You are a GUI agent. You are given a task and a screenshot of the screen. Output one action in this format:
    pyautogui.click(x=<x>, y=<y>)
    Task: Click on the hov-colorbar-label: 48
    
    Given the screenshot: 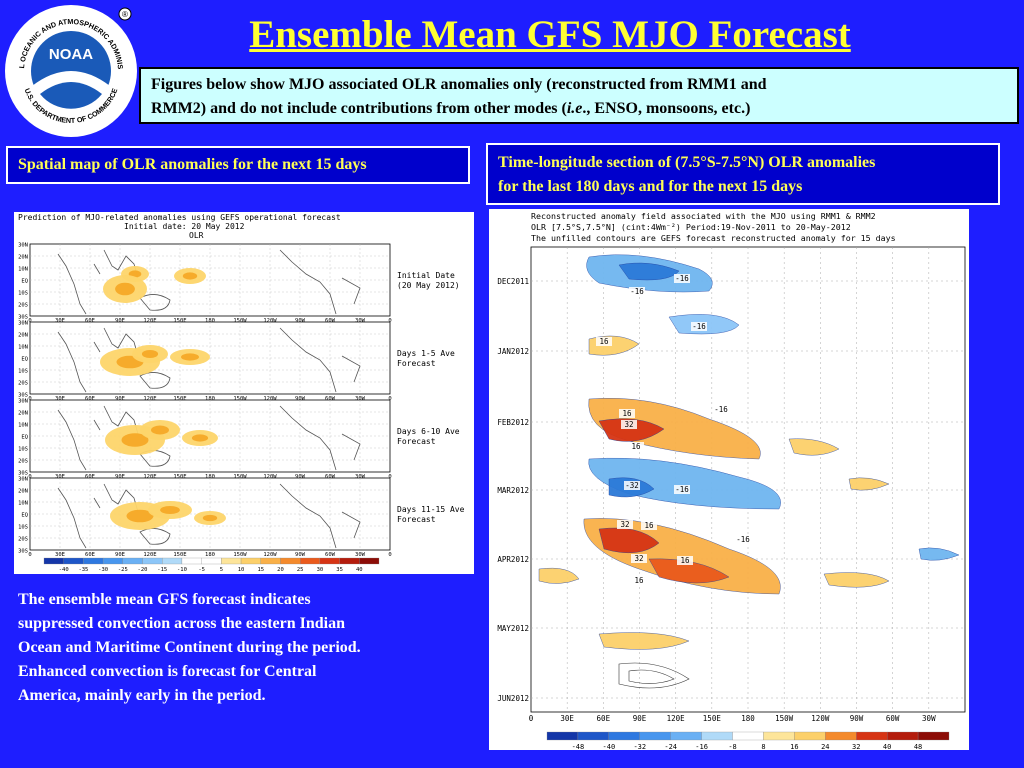 What is the action you would take?
    pyautogui.click(x=918, y=746)
    